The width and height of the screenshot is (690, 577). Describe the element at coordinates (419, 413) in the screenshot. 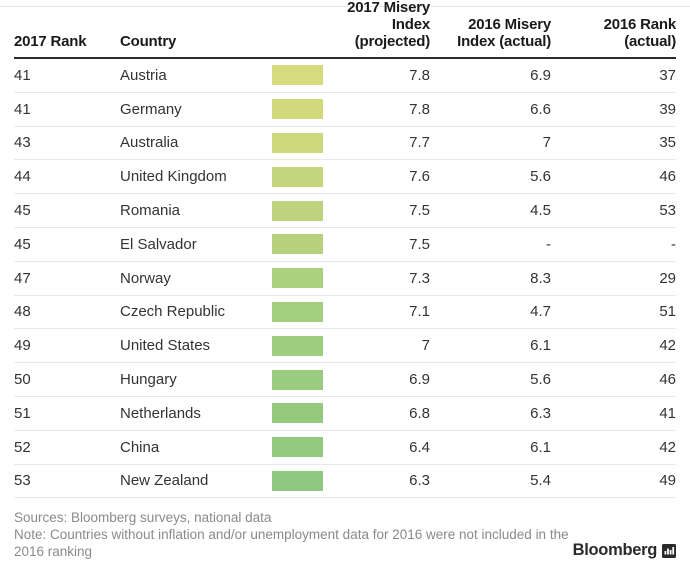

I see `cell-2017-misery: 6.8` at that location.